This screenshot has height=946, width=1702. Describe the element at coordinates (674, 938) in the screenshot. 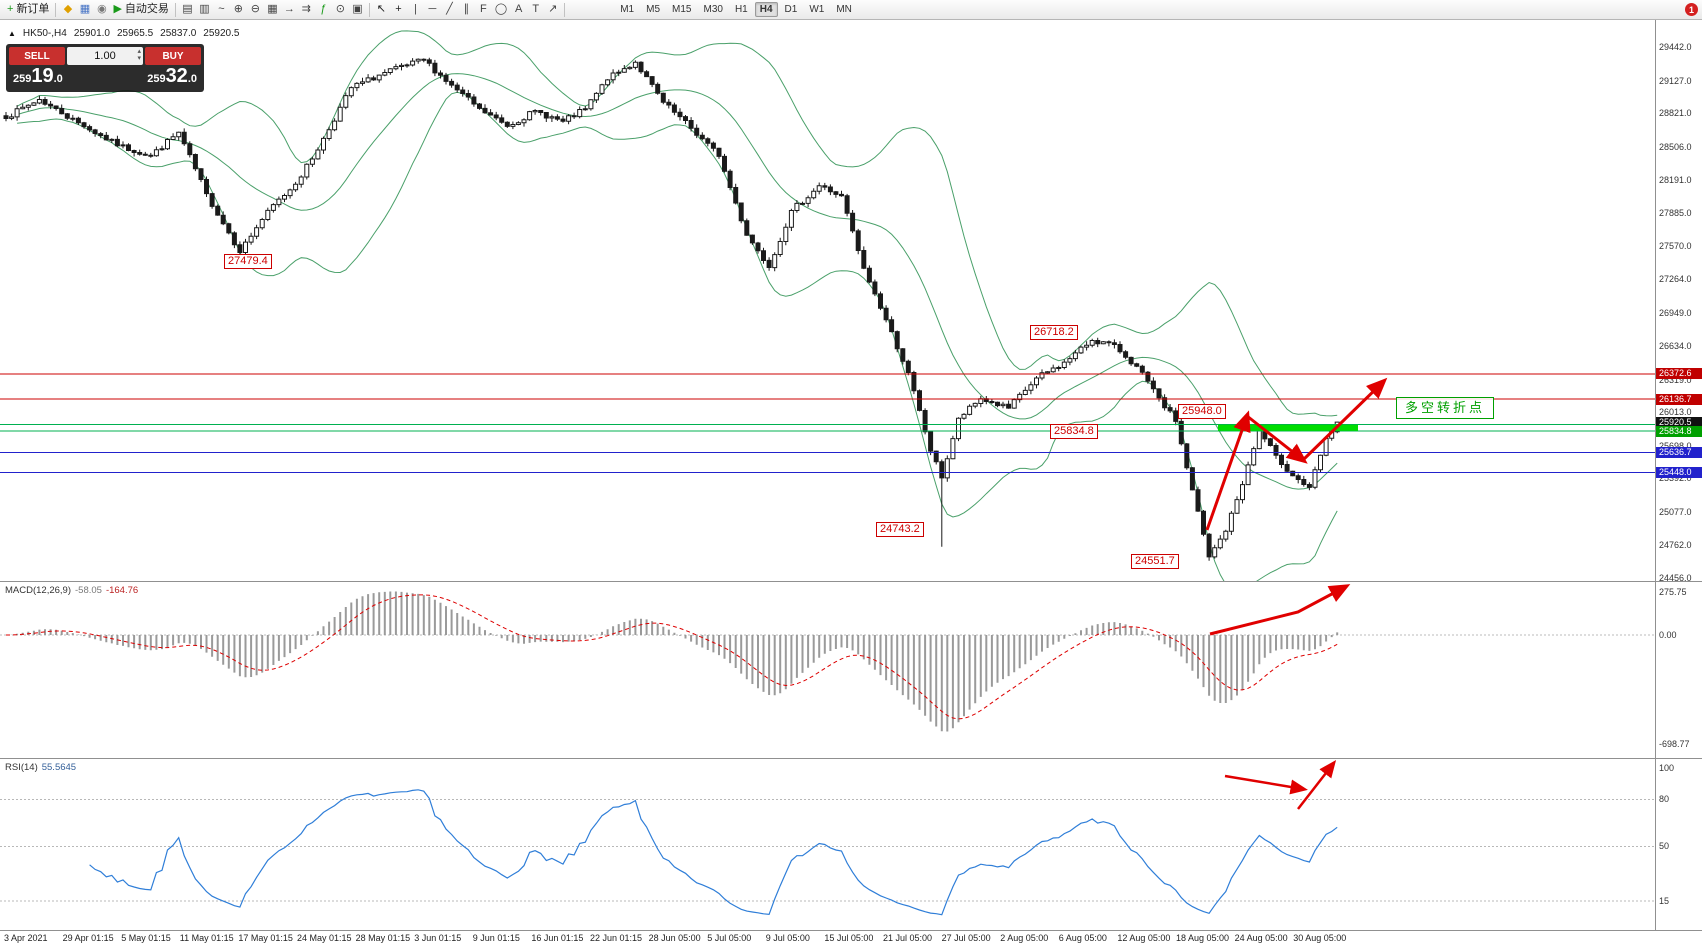

I see `time-tick: 28 Jun 05:00` at that location.